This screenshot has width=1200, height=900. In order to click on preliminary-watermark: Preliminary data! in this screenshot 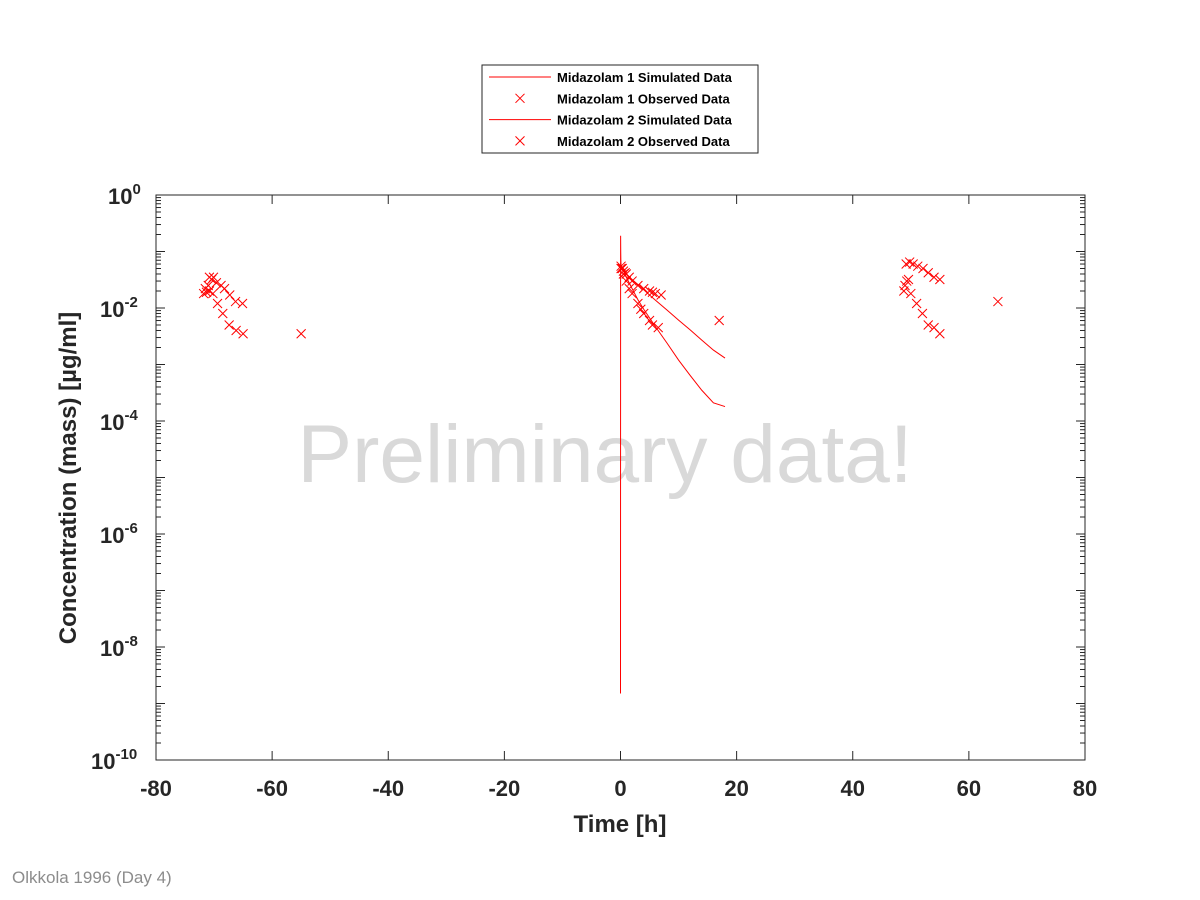, I will do `click(604, 454)`.